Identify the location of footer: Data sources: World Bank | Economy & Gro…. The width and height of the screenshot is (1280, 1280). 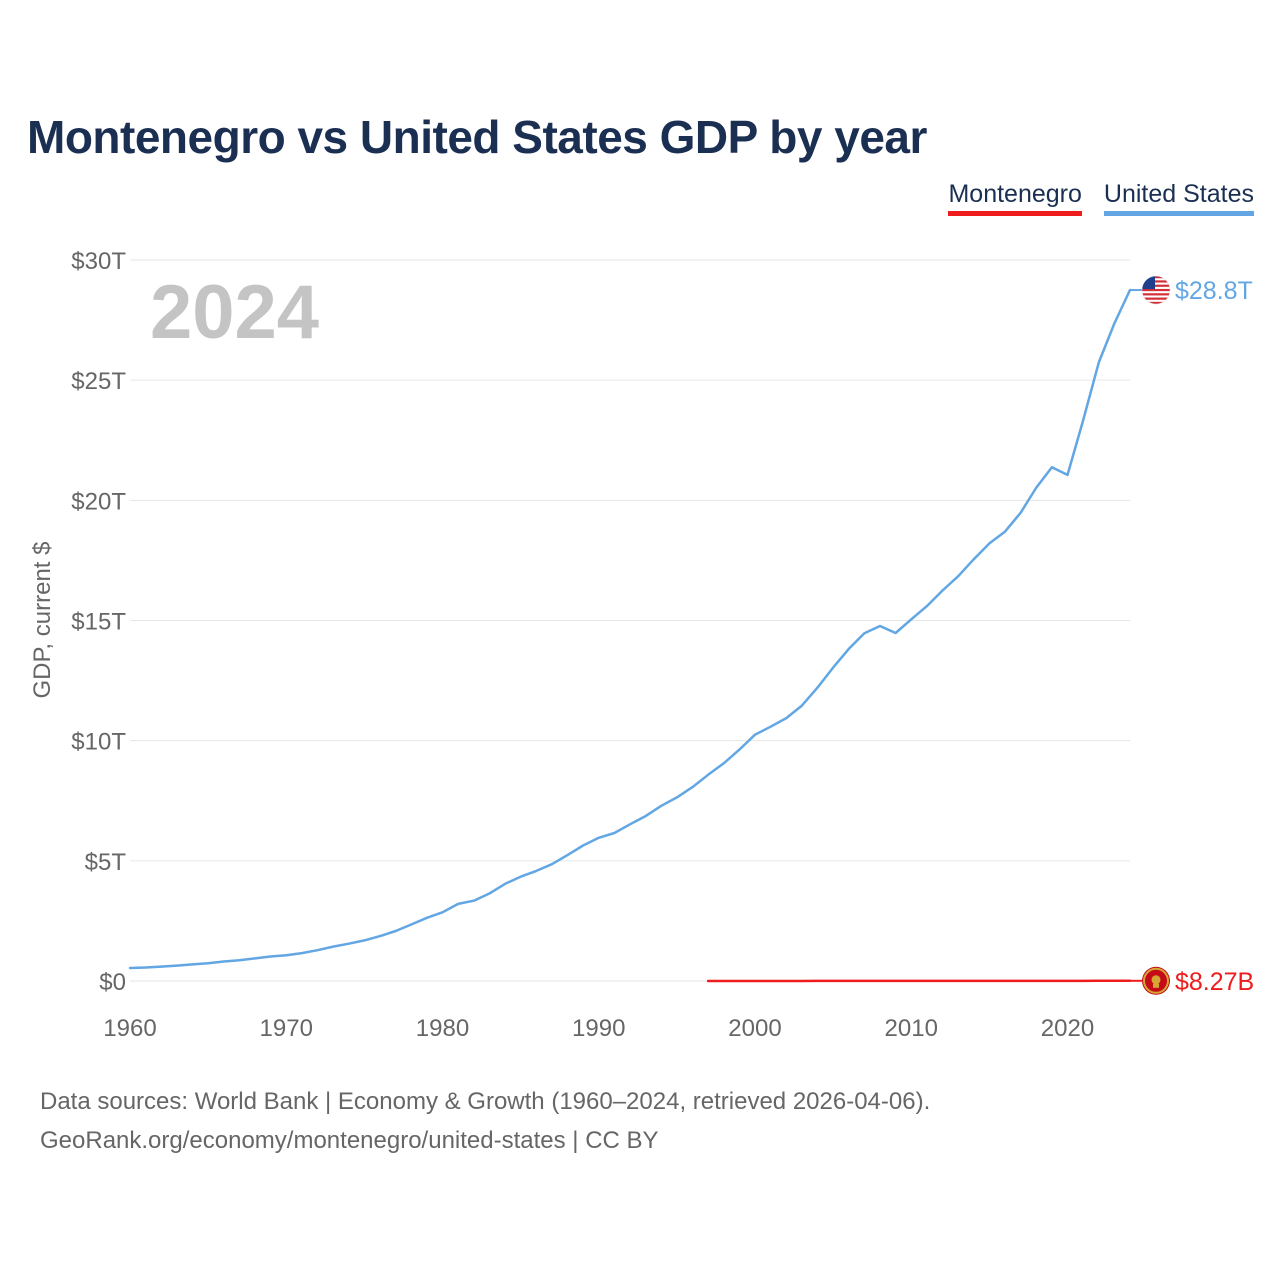
(485, 1121).